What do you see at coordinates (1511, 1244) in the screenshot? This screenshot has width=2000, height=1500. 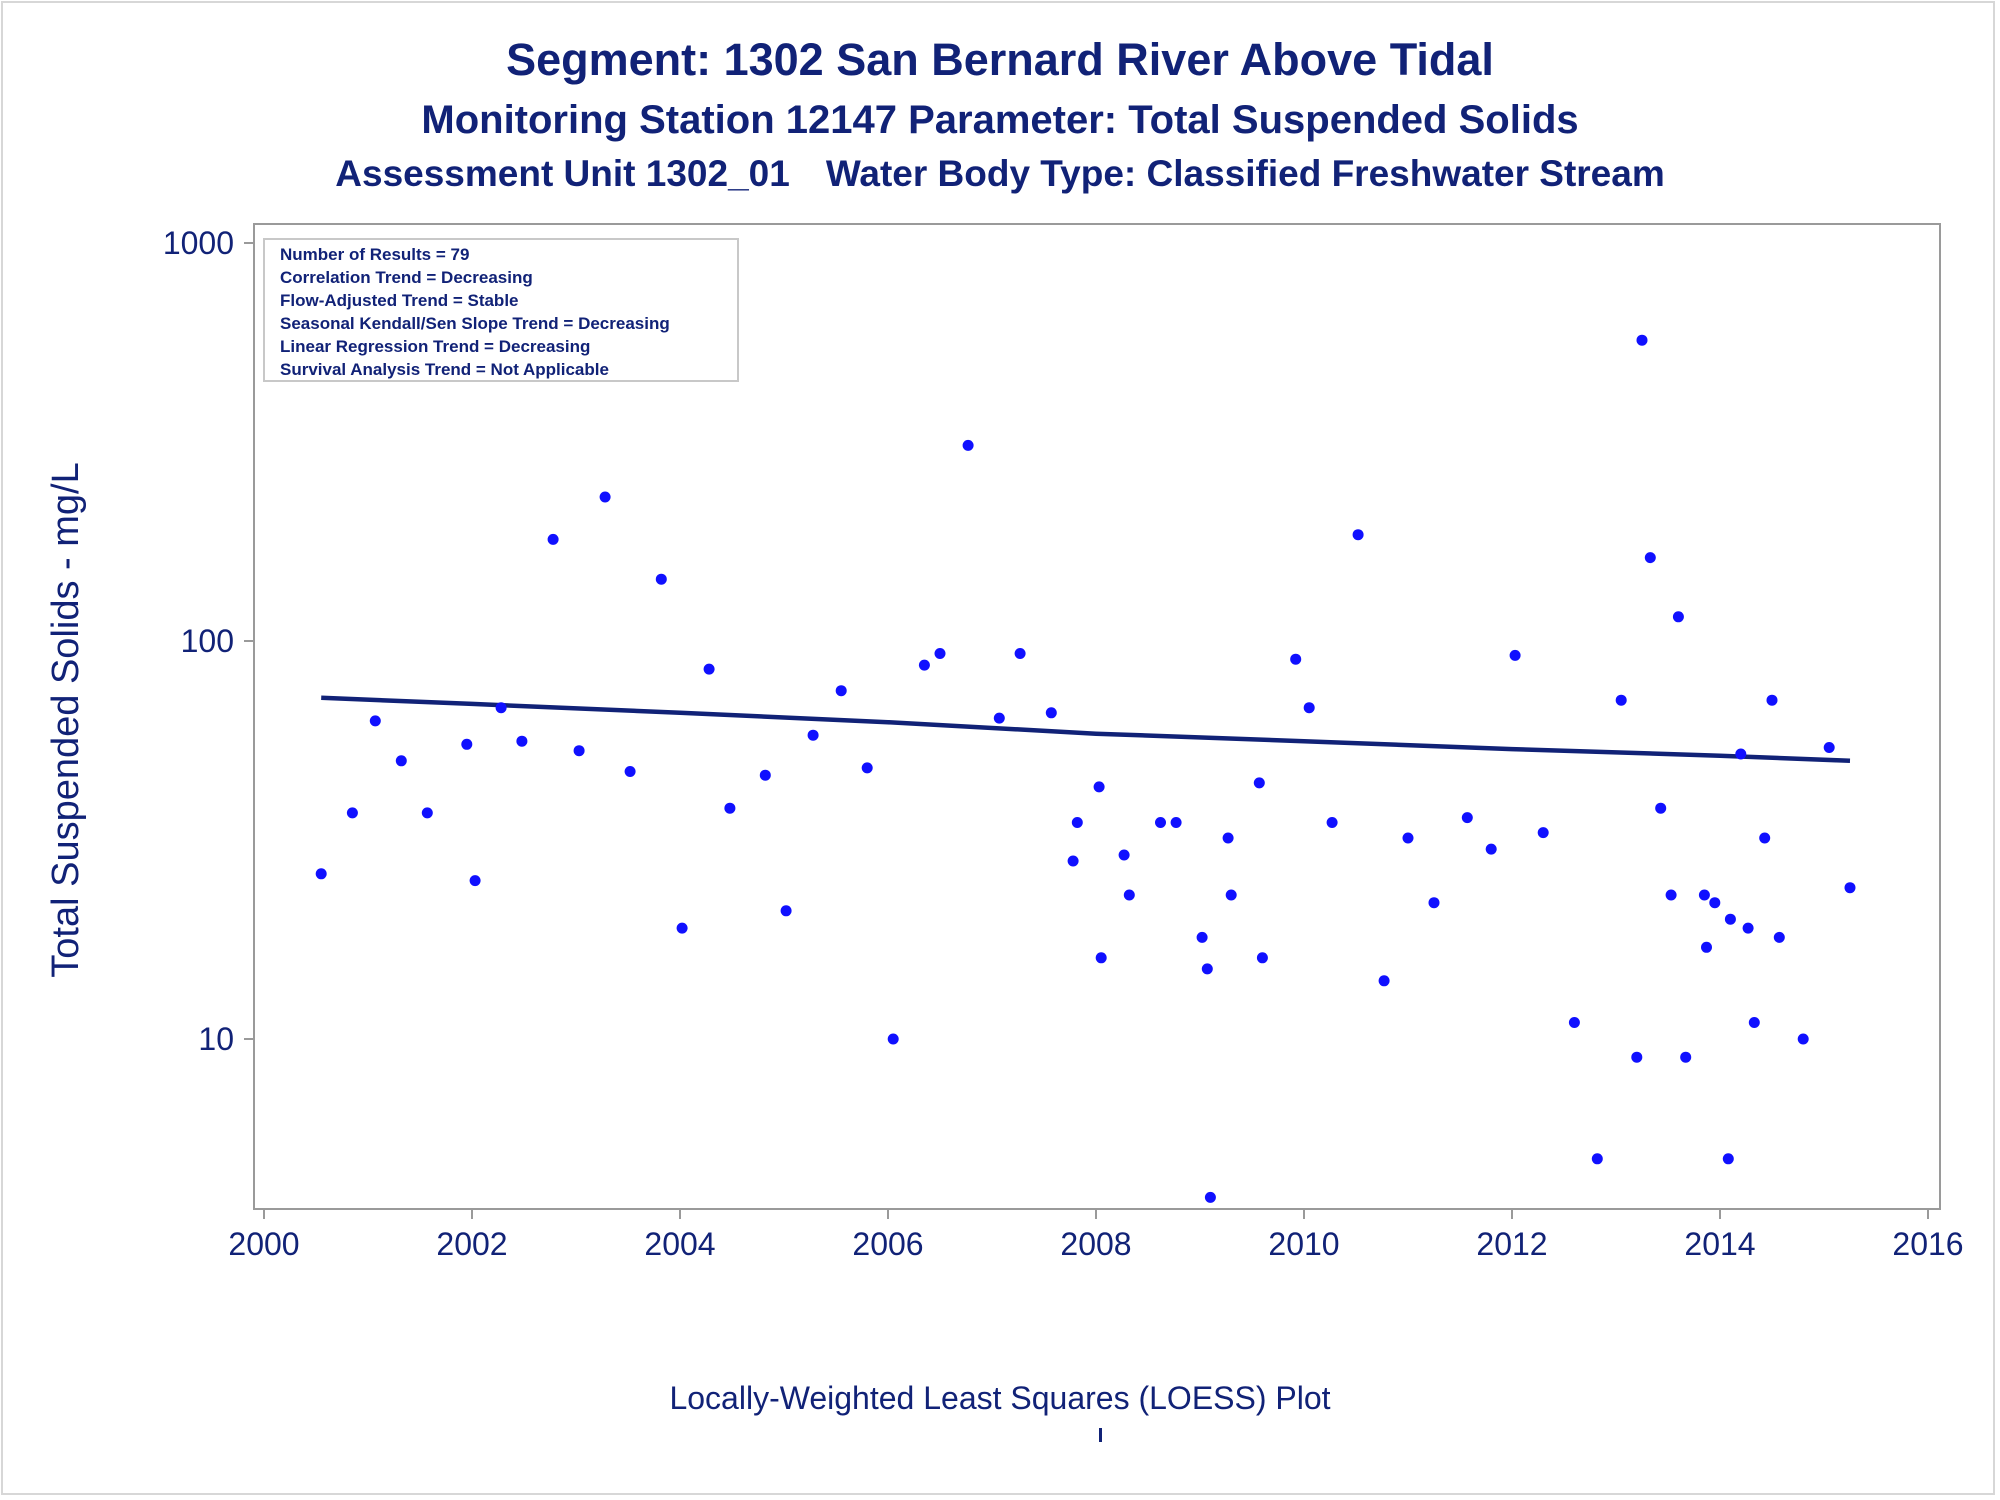 I see `x-tick-label: 2012` at bounding box center [1511, 1244].